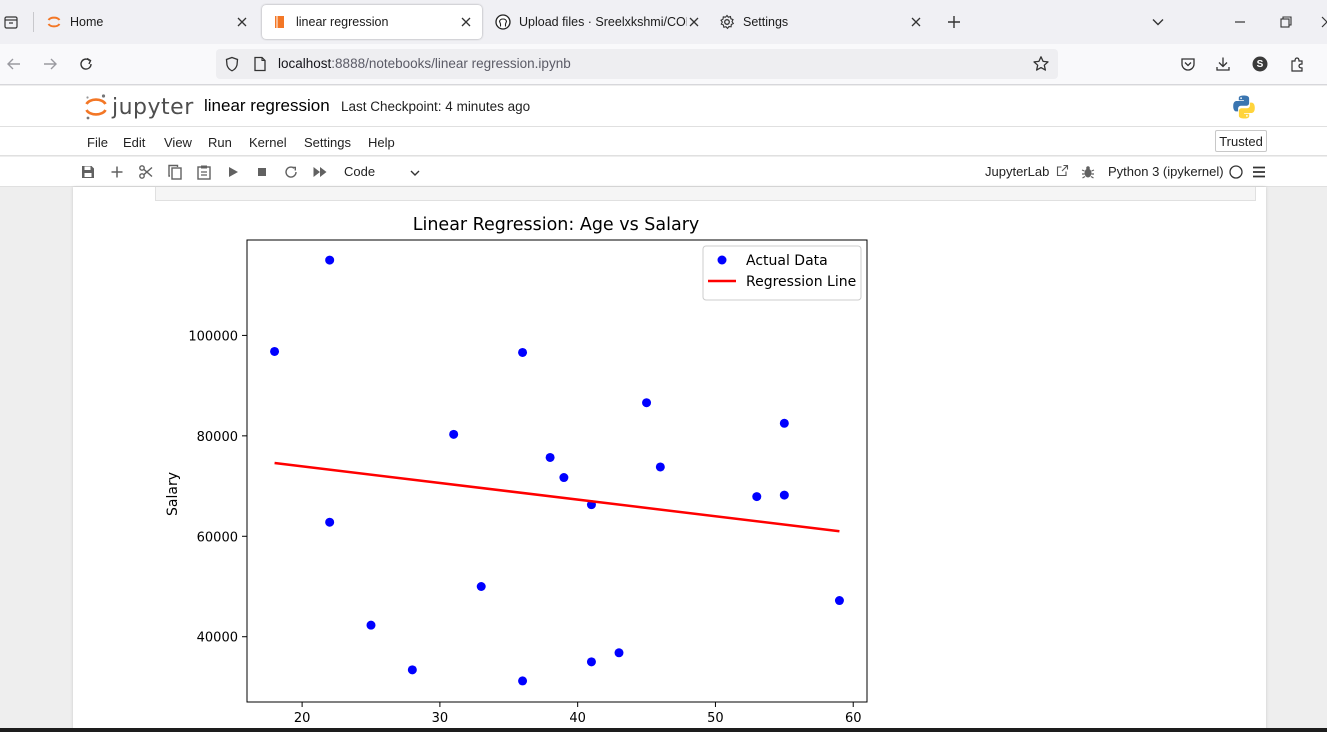  I want to click on url-path: :8888/notebooks/linear regression.ipynb, so click(451, 63).